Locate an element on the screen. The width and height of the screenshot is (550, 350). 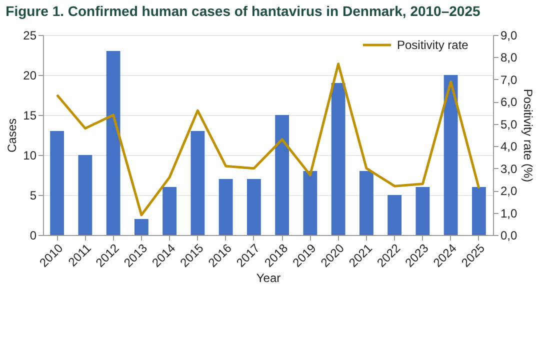
y-tick-label: 10 is located at coordinates (30, 155).